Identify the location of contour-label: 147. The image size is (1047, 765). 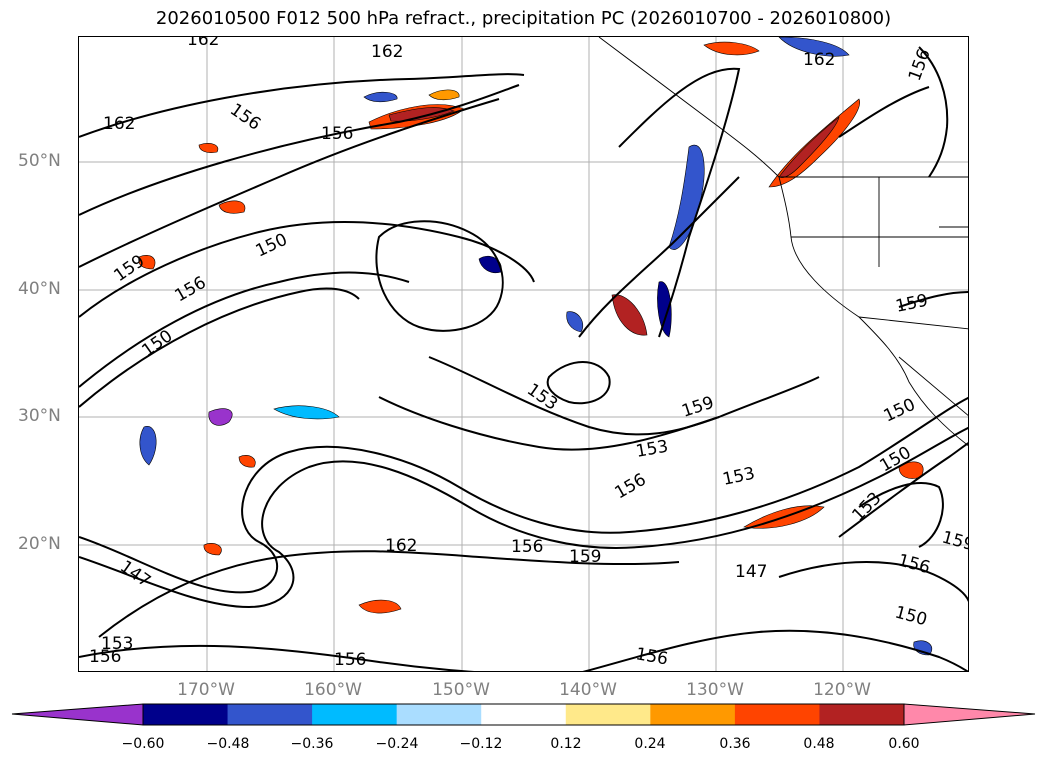
(751, 572).